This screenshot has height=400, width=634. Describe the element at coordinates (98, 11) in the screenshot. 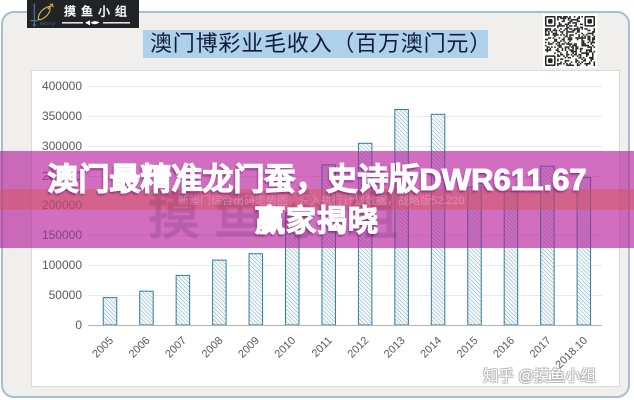

I see `svg-text: 摸鱼小组` at that location.